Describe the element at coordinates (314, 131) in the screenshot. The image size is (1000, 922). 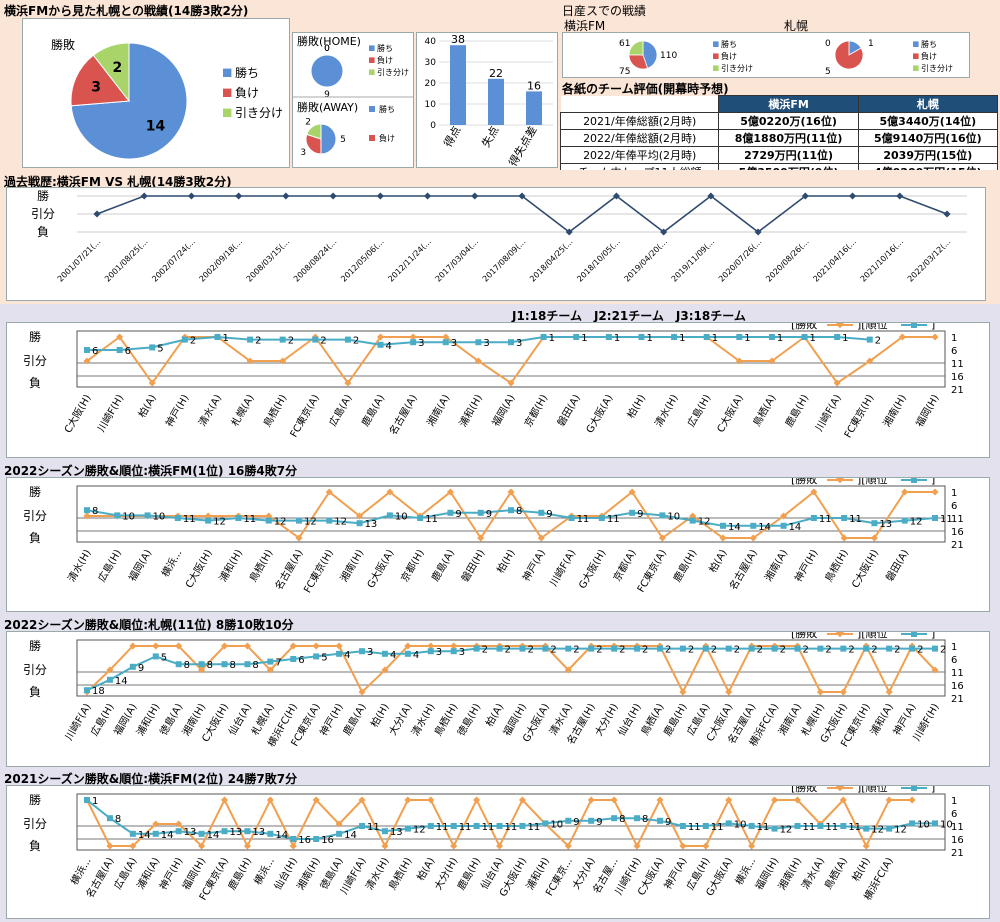
I see `pie-slice-away` at that location.